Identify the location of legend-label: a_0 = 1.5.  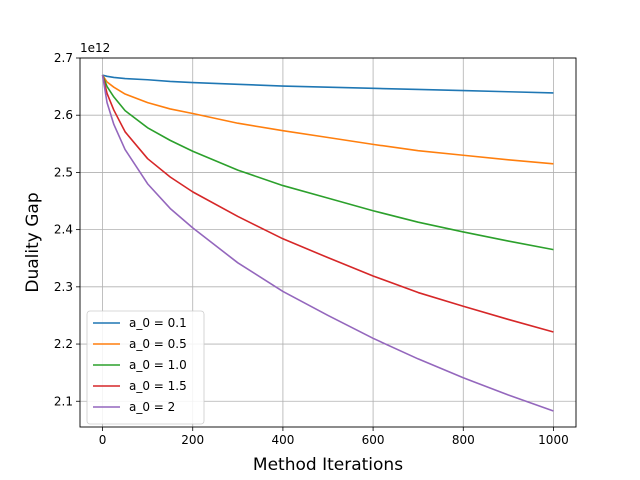
(158, 386).